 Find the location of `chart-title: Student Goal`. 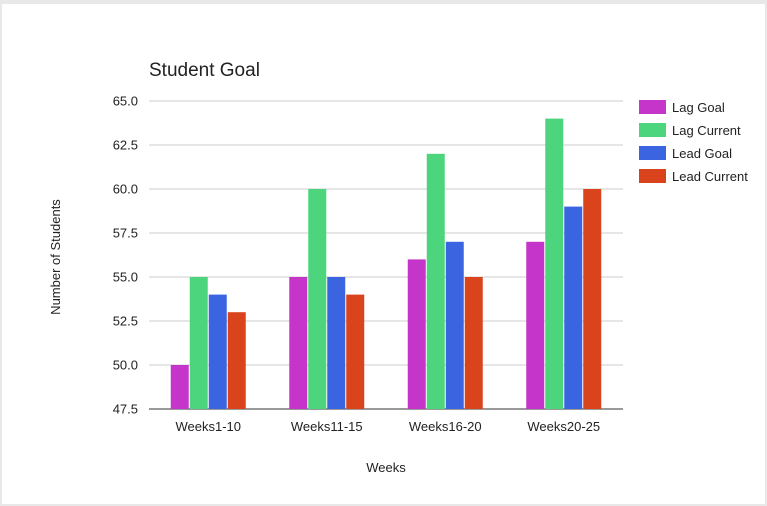

chart-title: Student Goal is located at coordinates (204, 70).